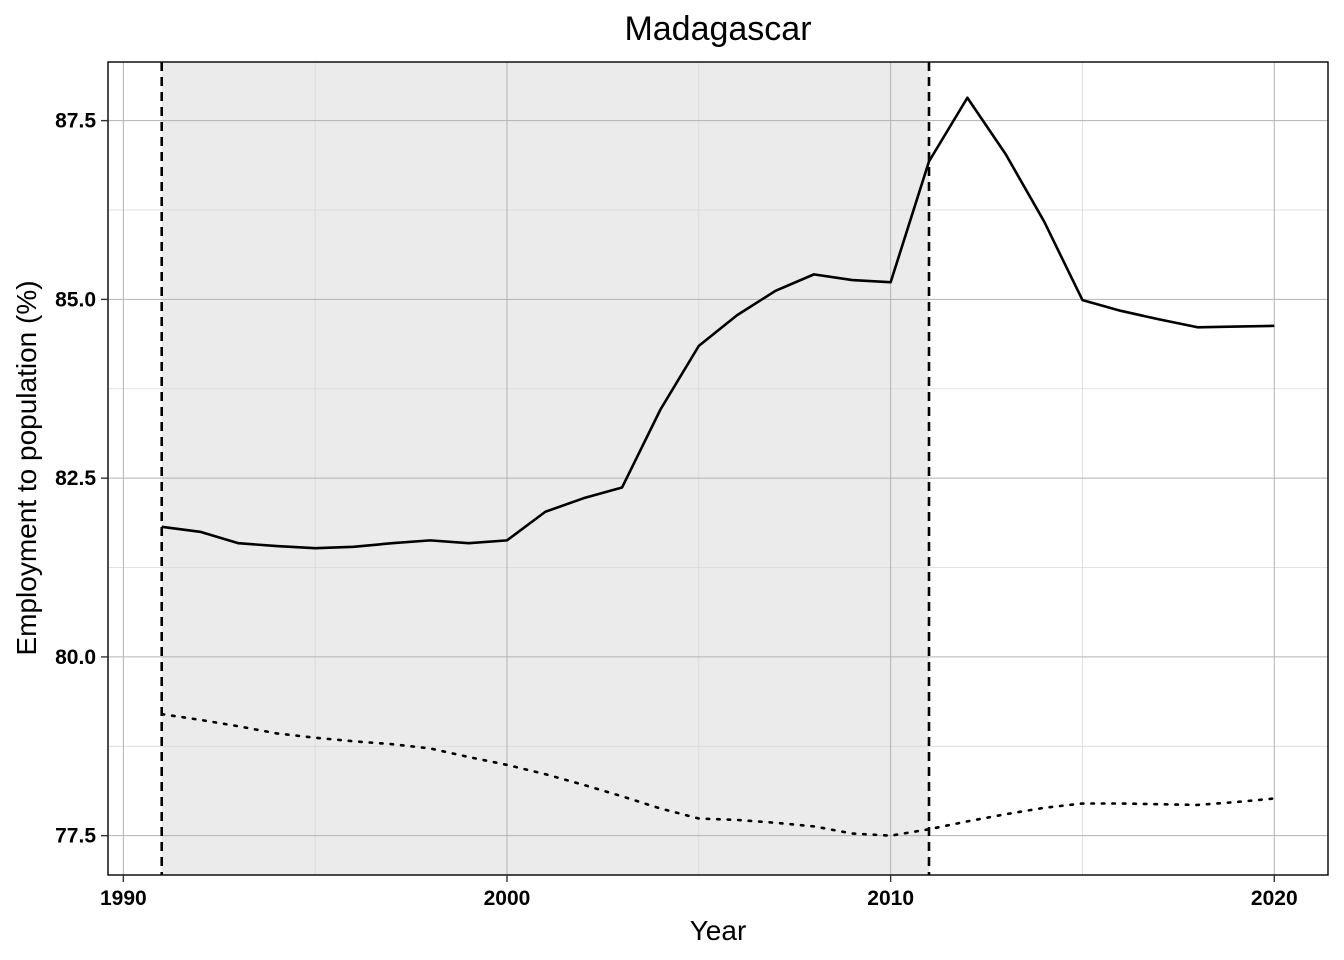 Image resolution: width=1344 pixels, height=960 pixels. What do you see at coordinates (75, 478) in the screenshot?
I see `y-tick-label: 82.5` at bounding box center [75, 478].